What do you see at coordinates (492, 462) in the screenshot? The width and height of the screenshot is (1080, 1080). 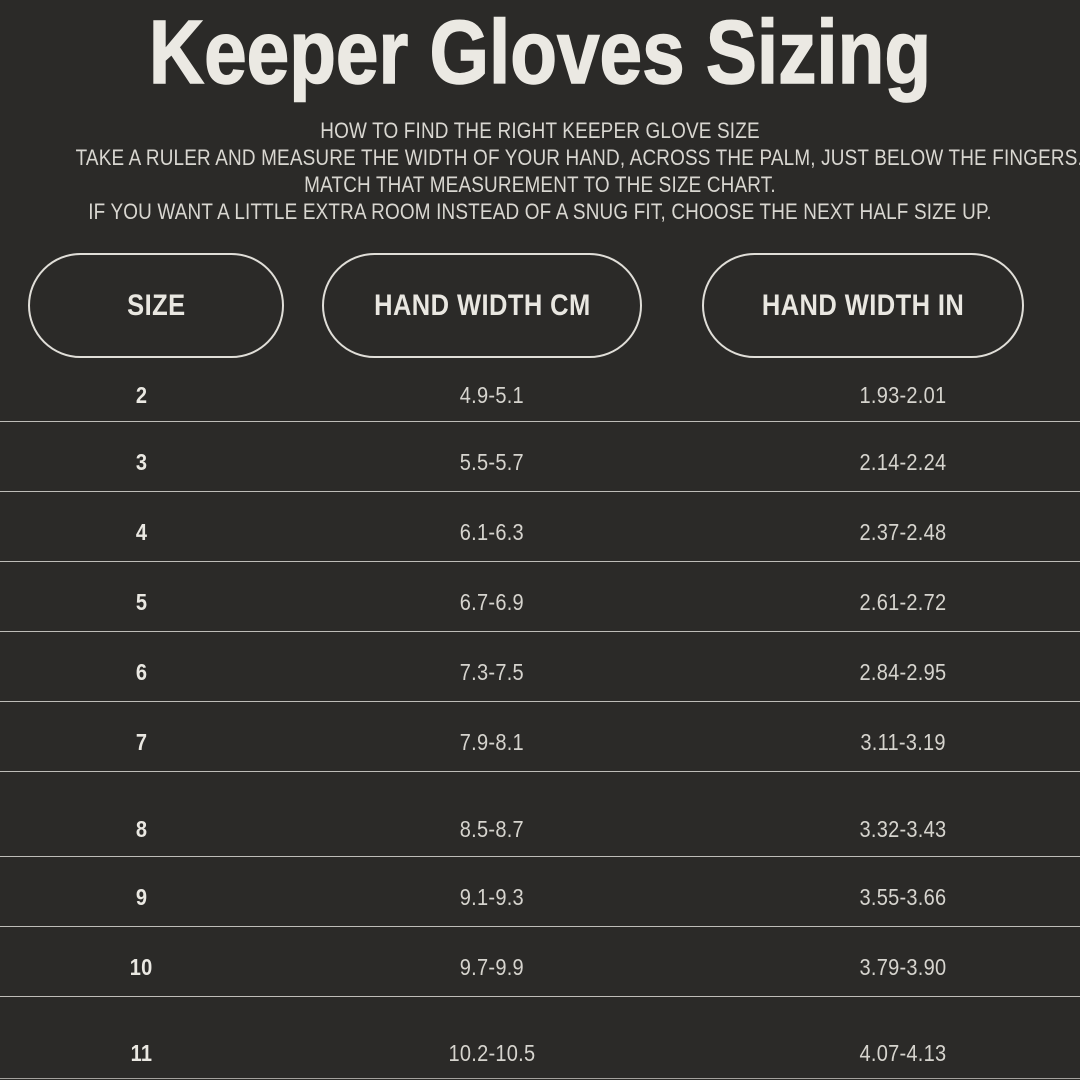 I see `cell-hand-width-cm: 5.5-5.7` at bounding box center [492, 462].